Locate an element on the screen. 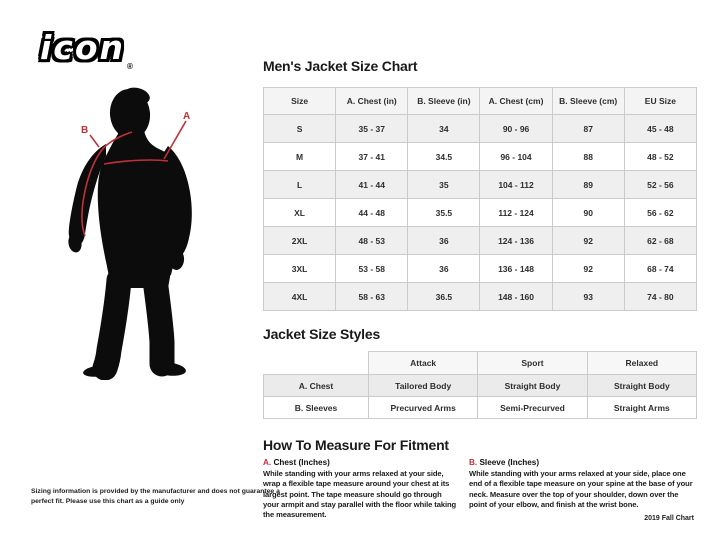  table-row: 2XL 48 - 53 36 124 - 136 92 62 - 68 is located at coordinates (480, 240).